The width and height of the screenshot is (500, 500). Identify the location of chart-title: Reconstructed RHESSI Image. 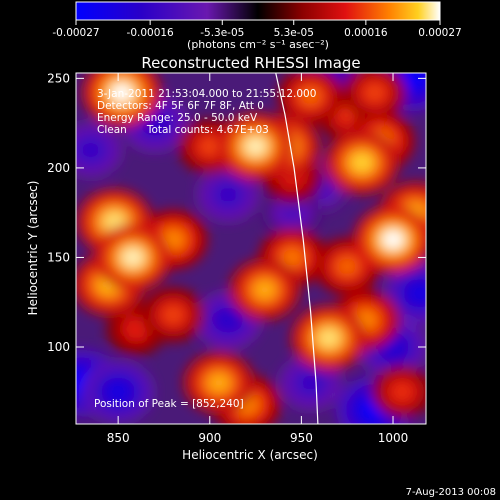
(250, 63).